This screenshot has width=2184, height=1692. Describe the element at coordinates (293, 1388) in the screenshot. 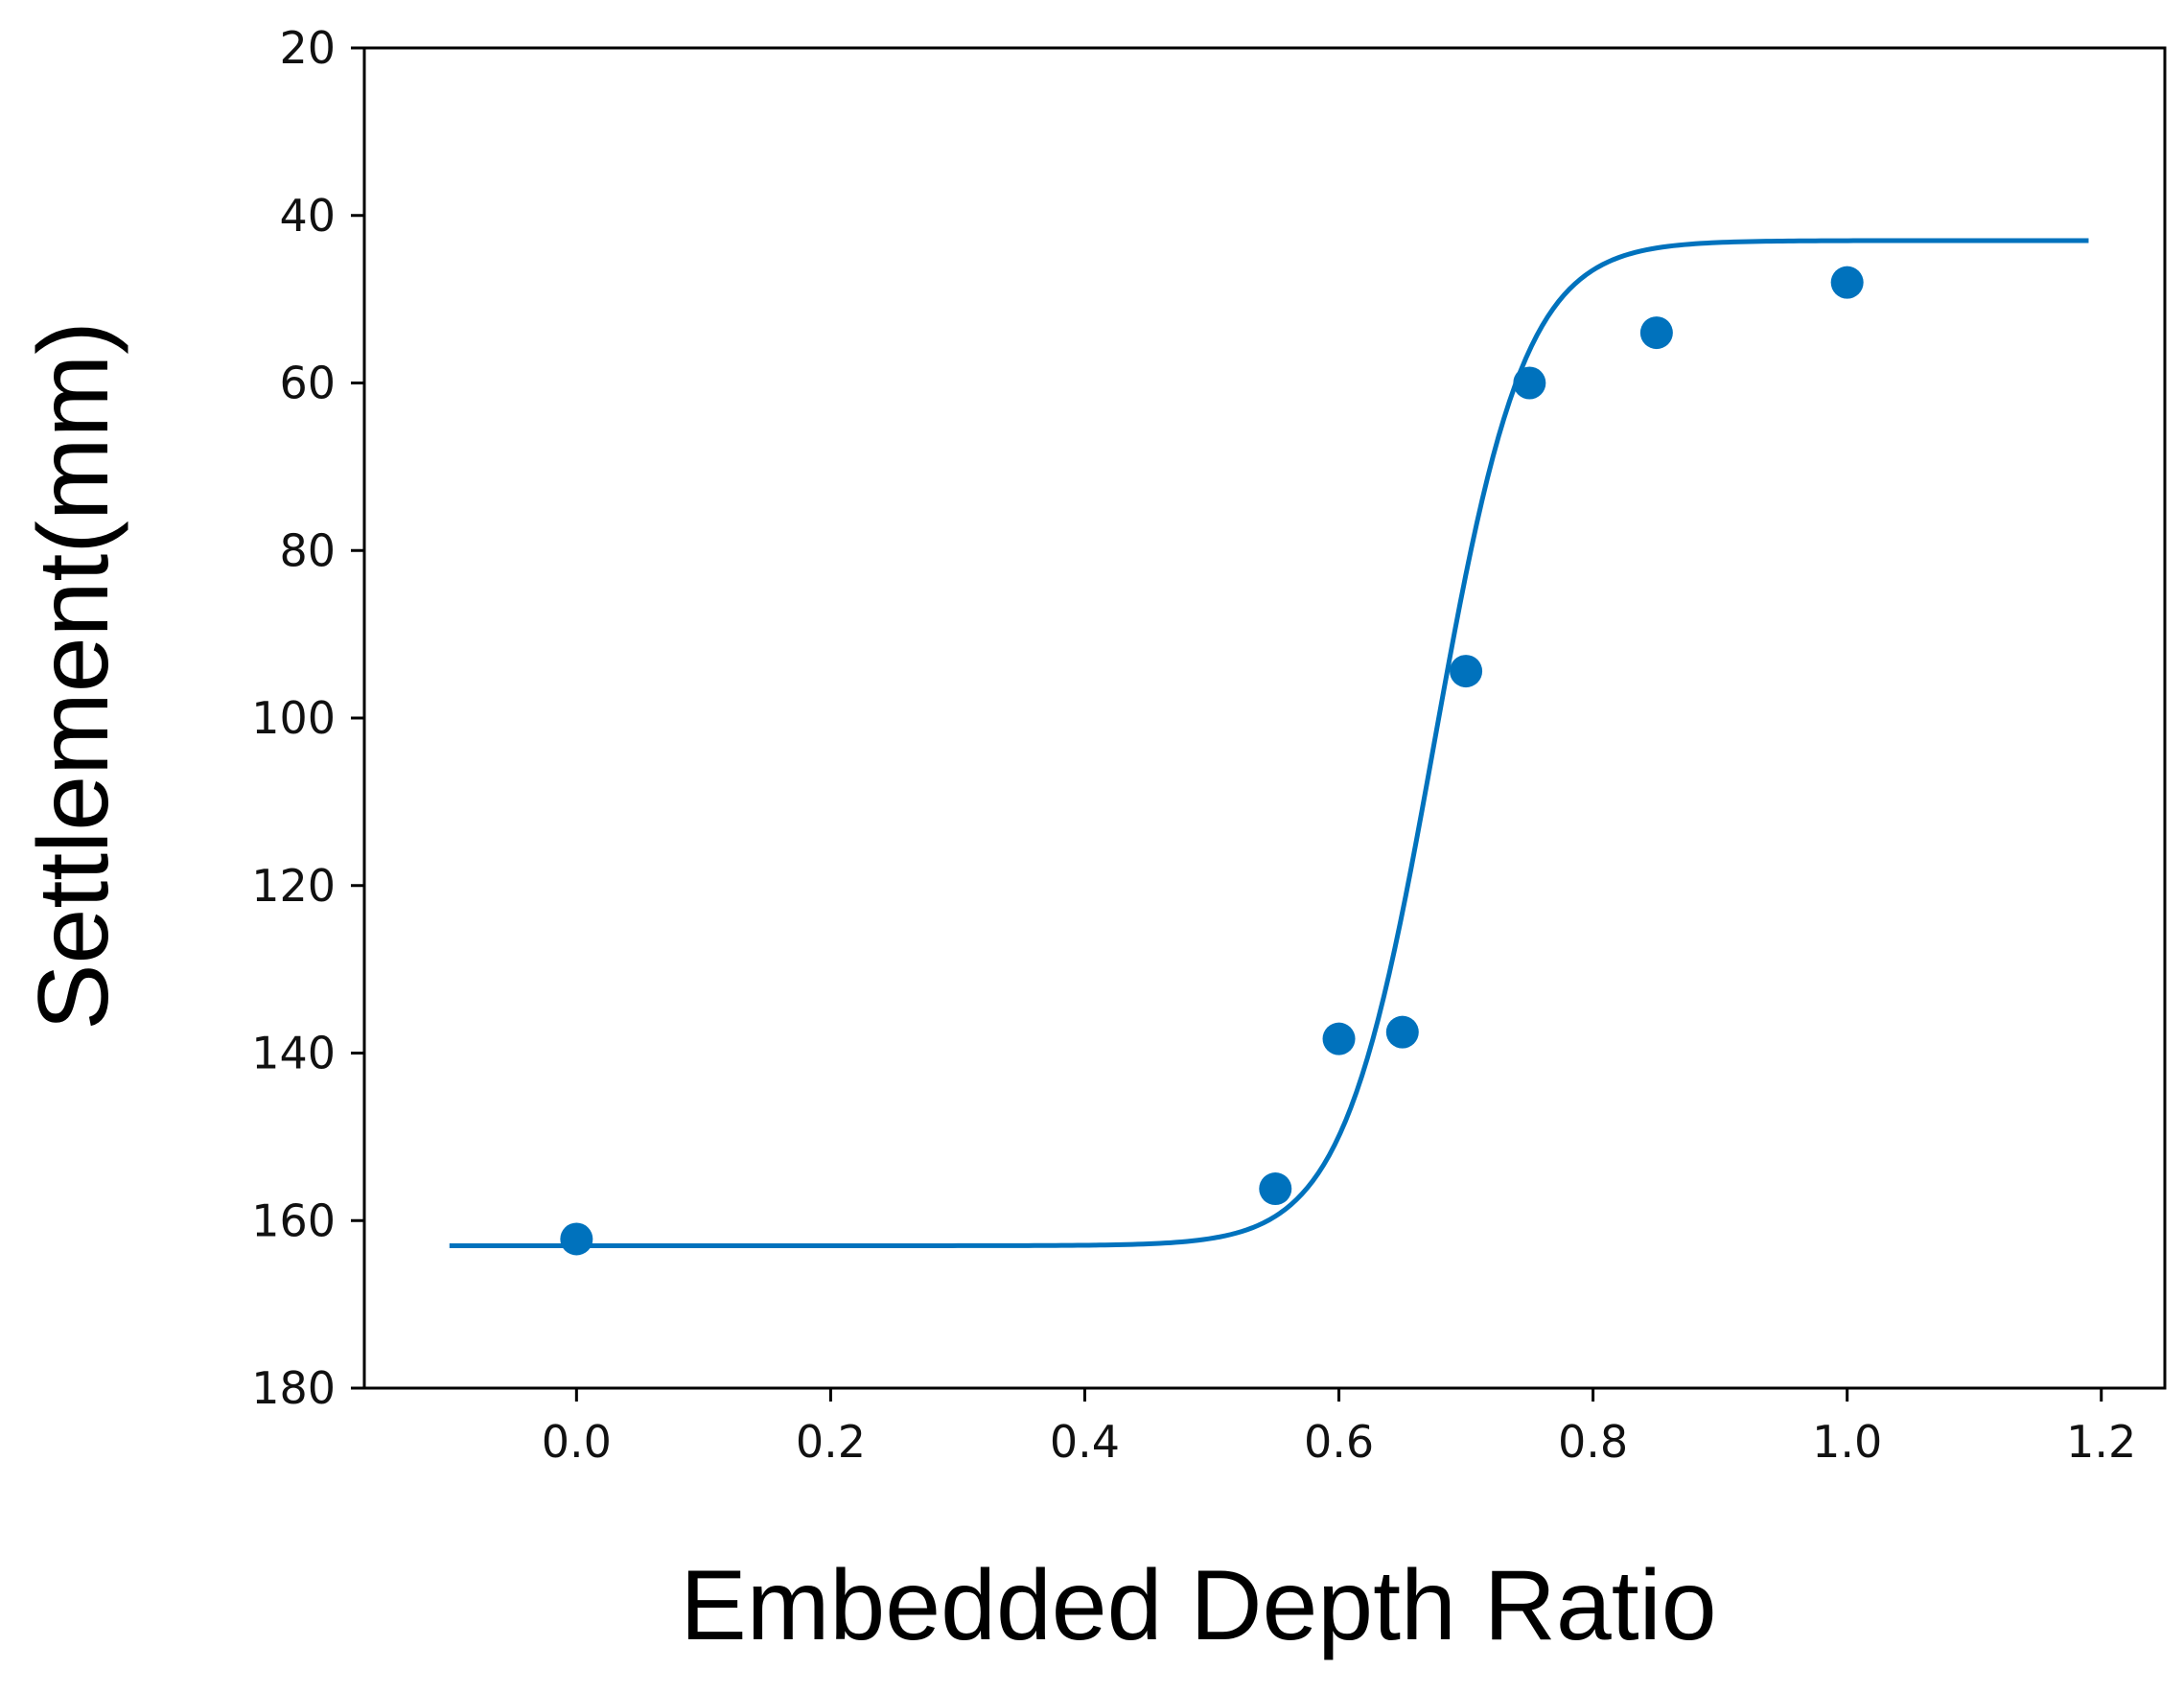

I see `y-tick-label: 180` at that location.